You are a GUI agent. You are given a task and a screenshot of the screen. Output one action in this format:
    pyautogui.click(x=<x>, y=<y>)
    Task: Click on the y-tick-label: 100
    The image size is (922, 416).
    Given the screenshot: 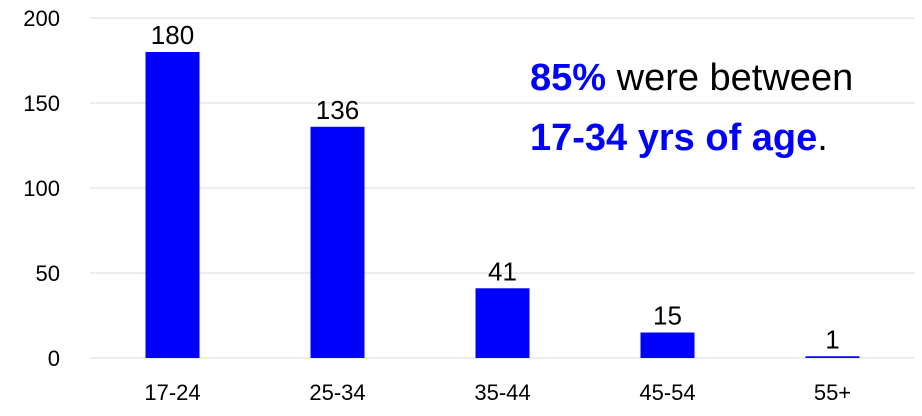 What is the action you would take?
    pyautogui.click(x=41, y=188)
    